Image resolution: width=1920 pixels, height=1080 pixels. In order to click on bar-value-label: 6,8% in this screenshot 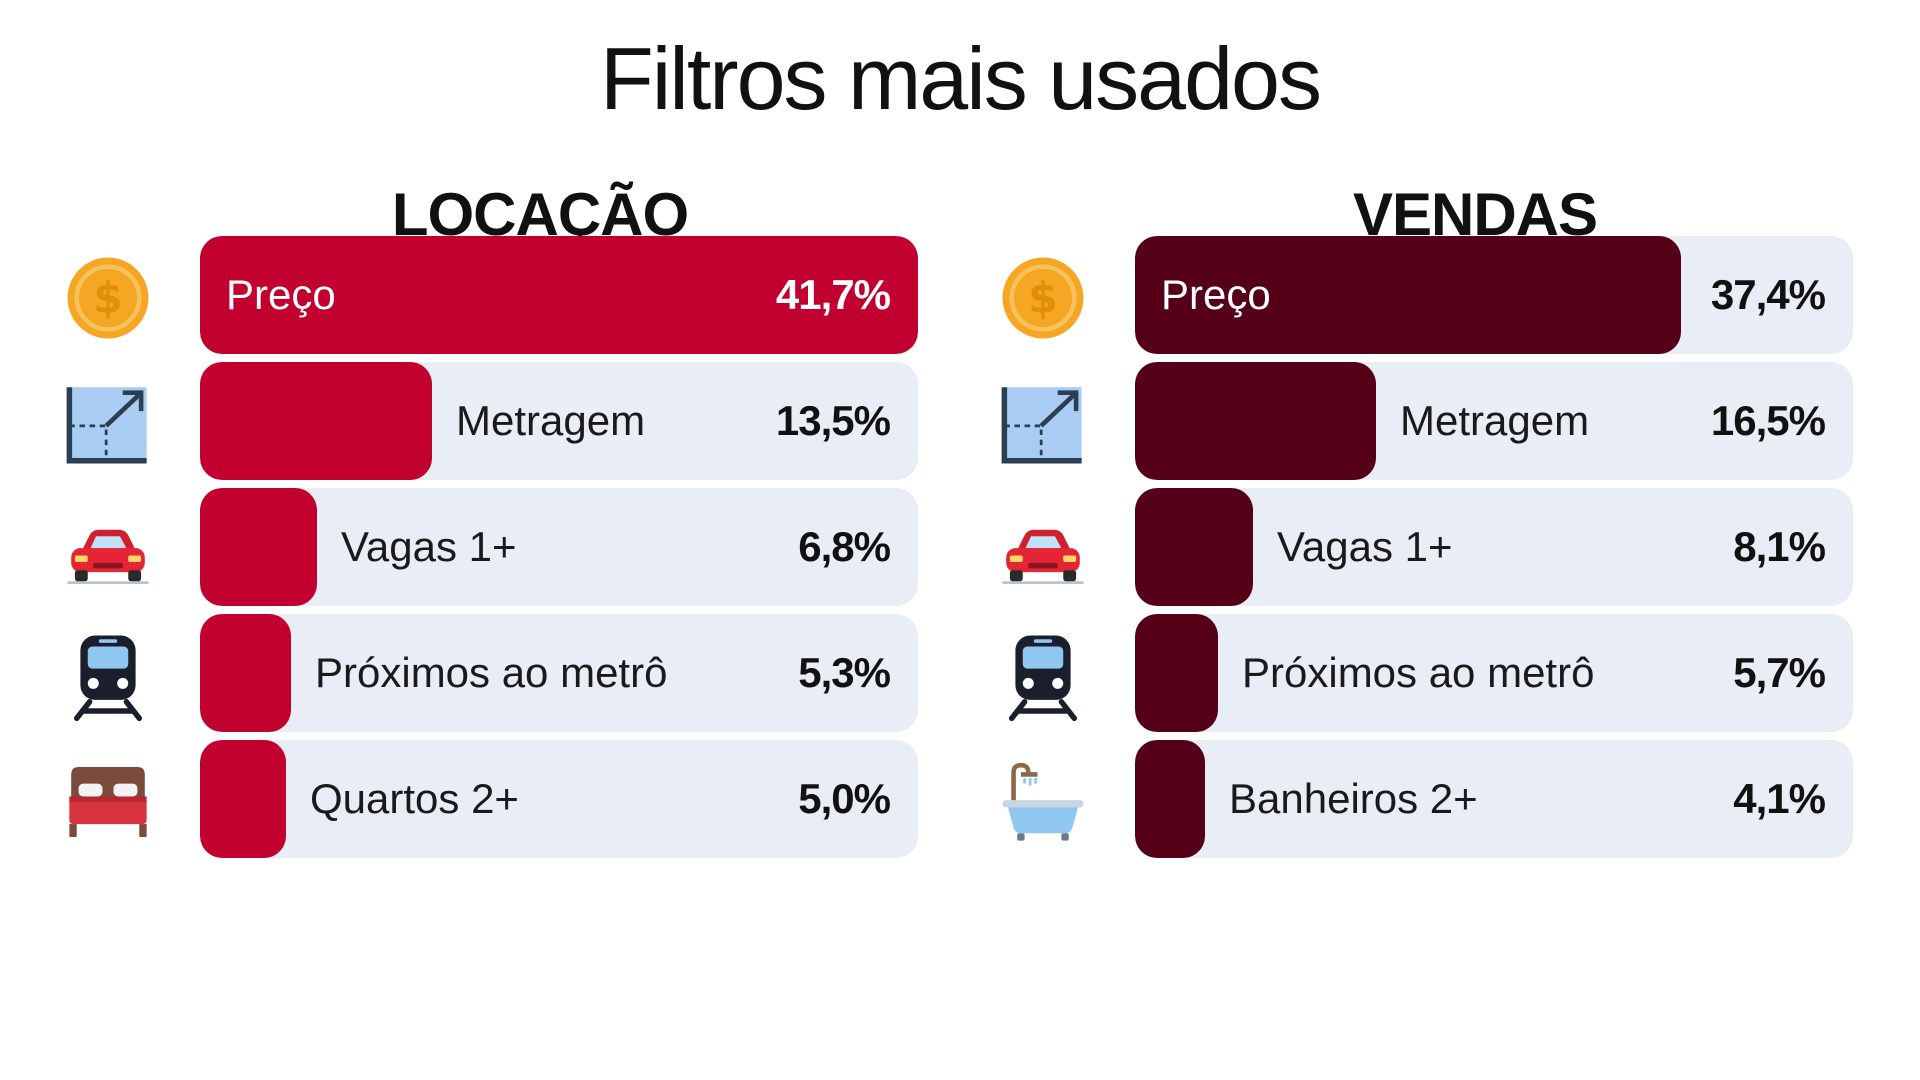, I will do `click(844, 546)`.